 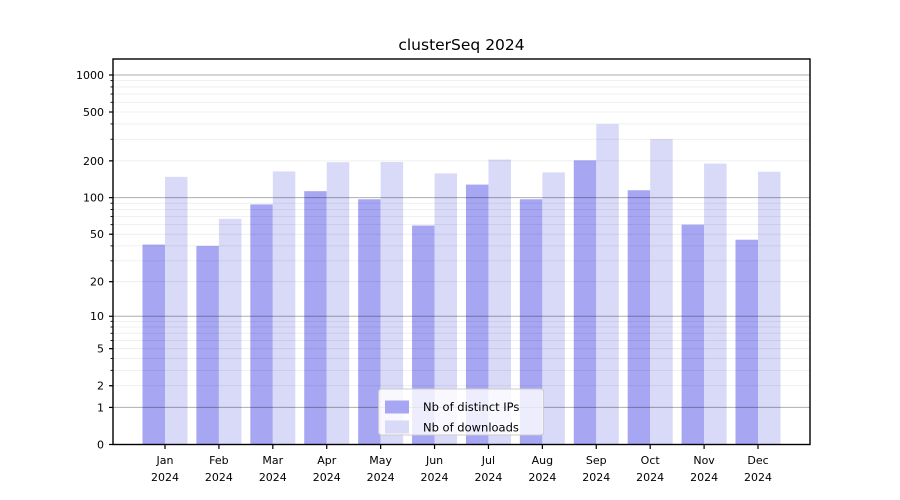 What do you see at coordinates (100, 407) in the screenshot?
I see `y-tick-label-1: 1` at bounding box center [100, 407].